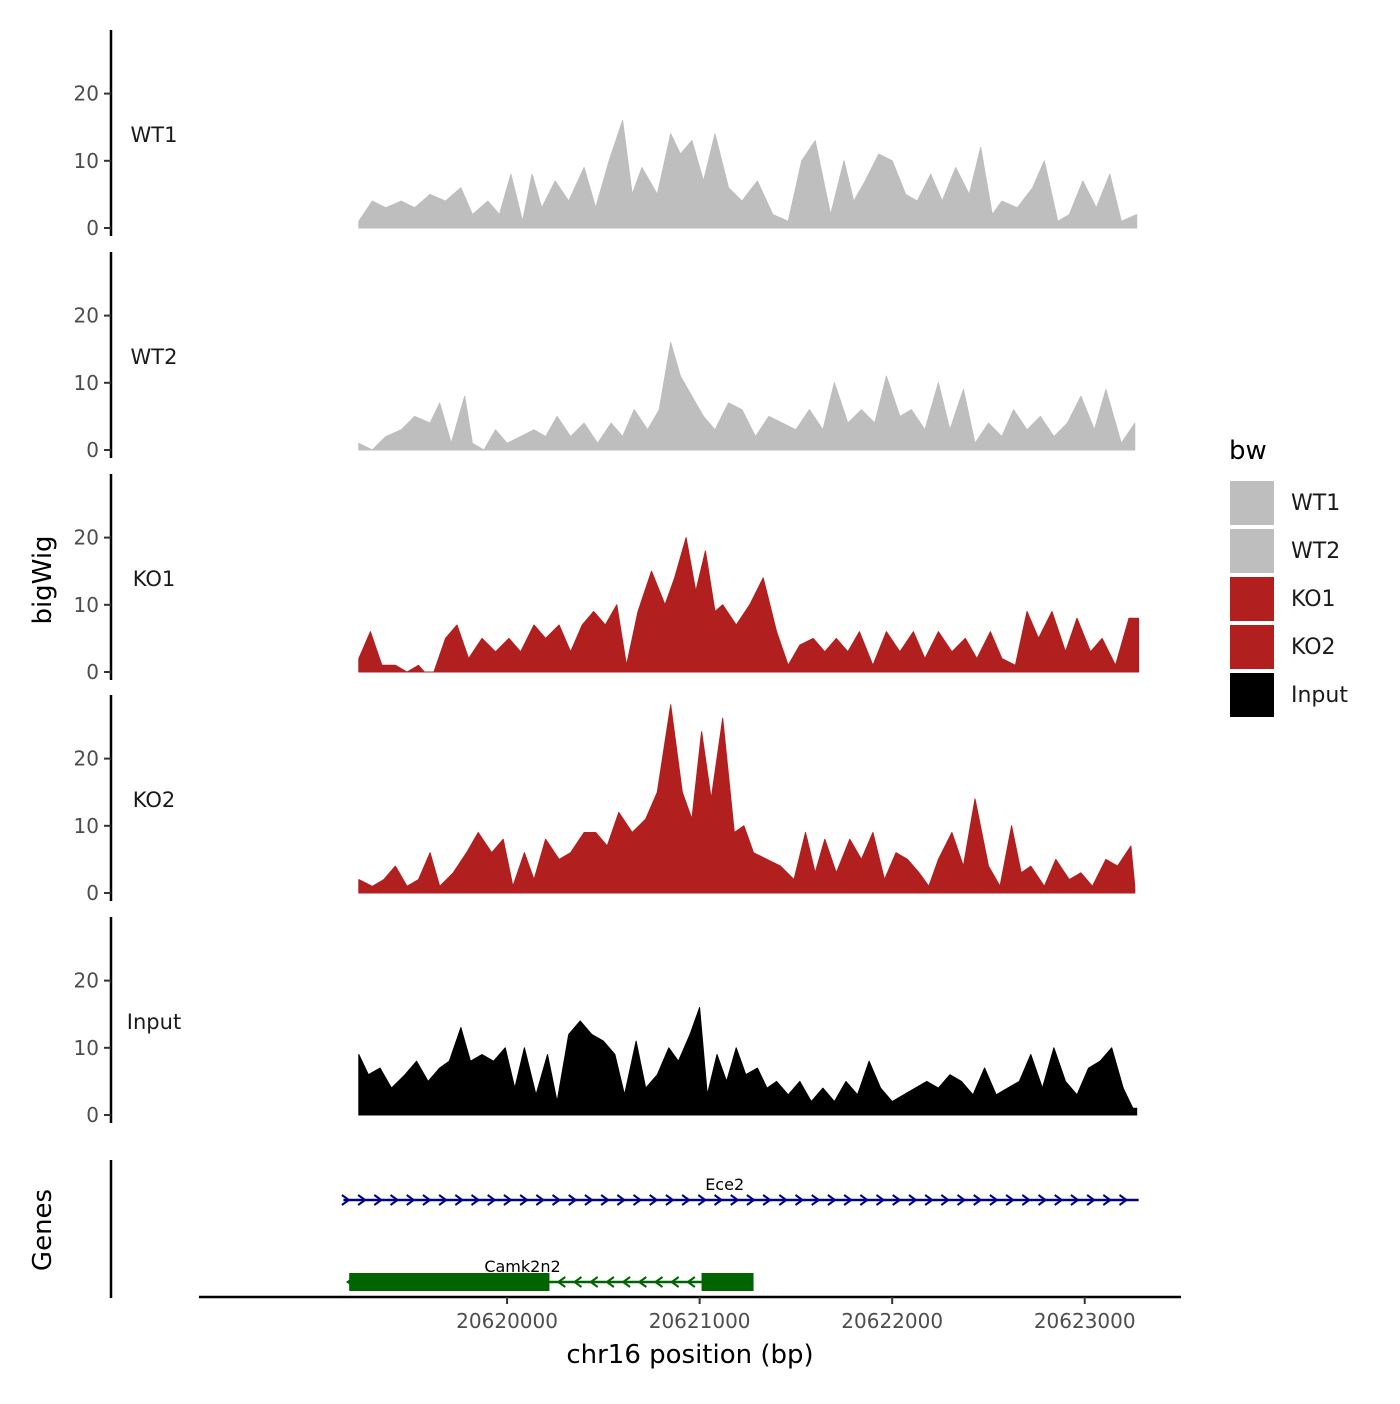 Image resolution: width=1400 pixels, height=1404 pixels. What do you see at coordinates (724, 1184) in the screenshot?
I see `gene-name-label: Ece2` at bounding box center [724, 1184].